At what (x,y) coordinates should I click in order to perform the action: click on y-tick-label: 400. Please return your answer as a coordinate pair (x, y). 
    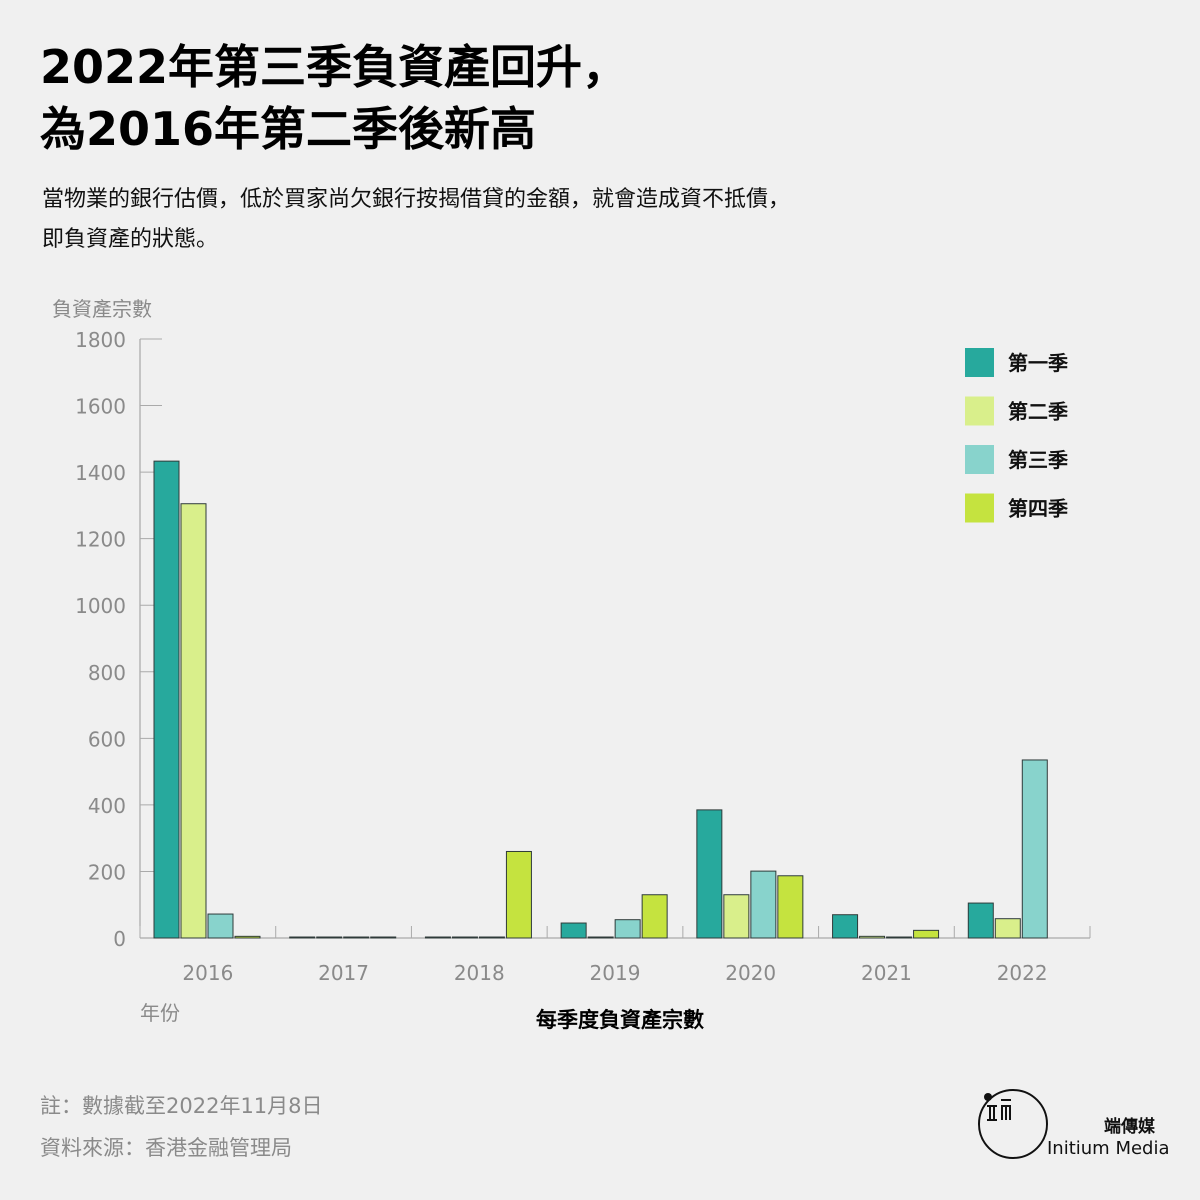
    Looking at the image, I should click on (107, 806).